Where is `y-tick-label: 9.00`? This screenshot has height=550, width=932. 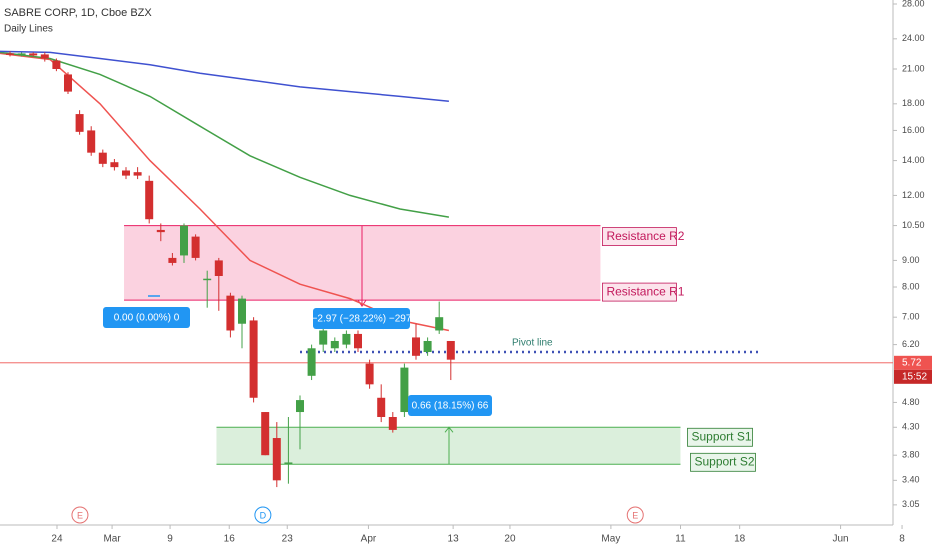
y-tick-label: 9.00 is located at coordinates (911, 260).